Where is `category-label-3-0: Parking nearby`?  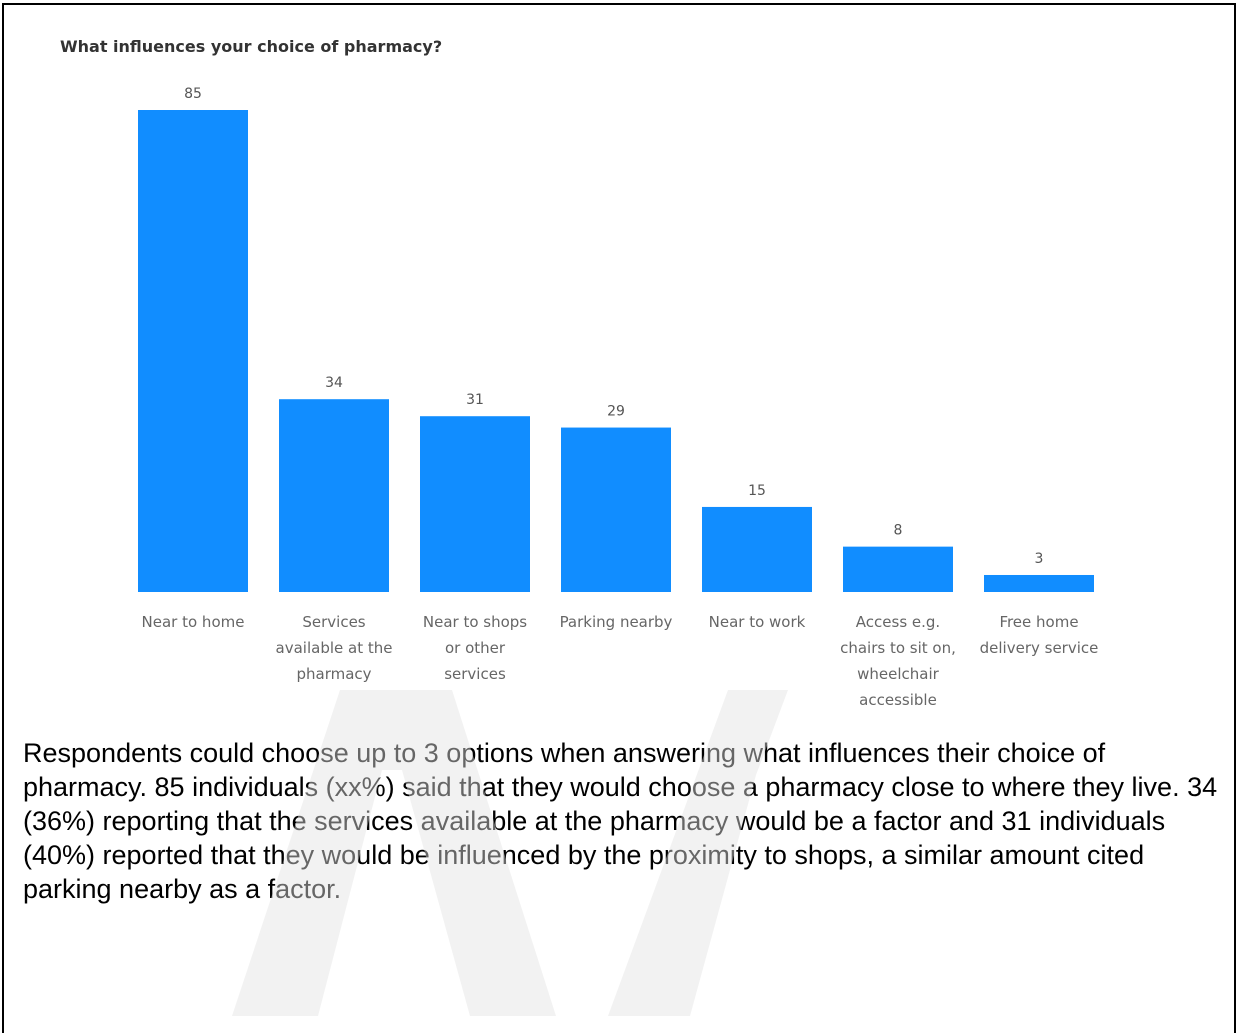
category-label-3-0: Parking nearby is located at coordinates (616, 622).